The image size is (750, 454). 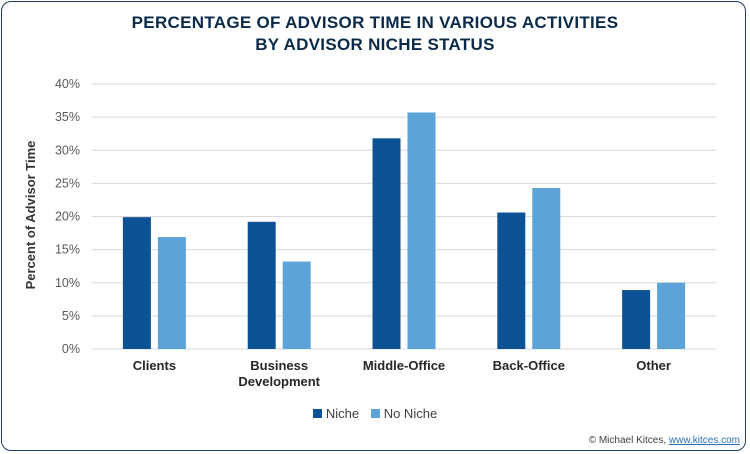 I want to click on y-axis-label: Percent of Advisor Time, so click(x=30, y=215).